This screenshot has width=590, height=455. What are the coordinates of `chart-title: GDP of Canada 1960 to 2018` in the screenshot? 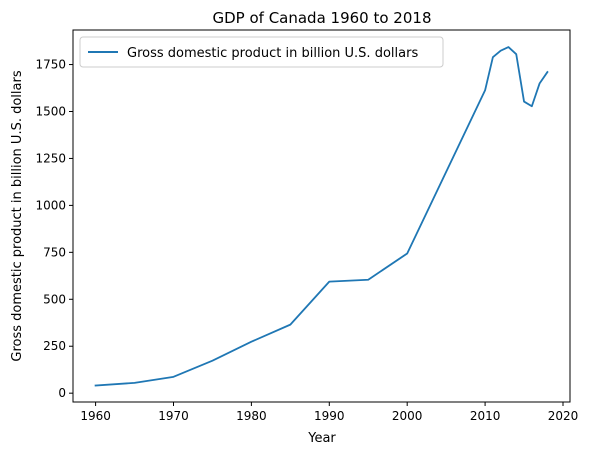 It's located at (321, 18).